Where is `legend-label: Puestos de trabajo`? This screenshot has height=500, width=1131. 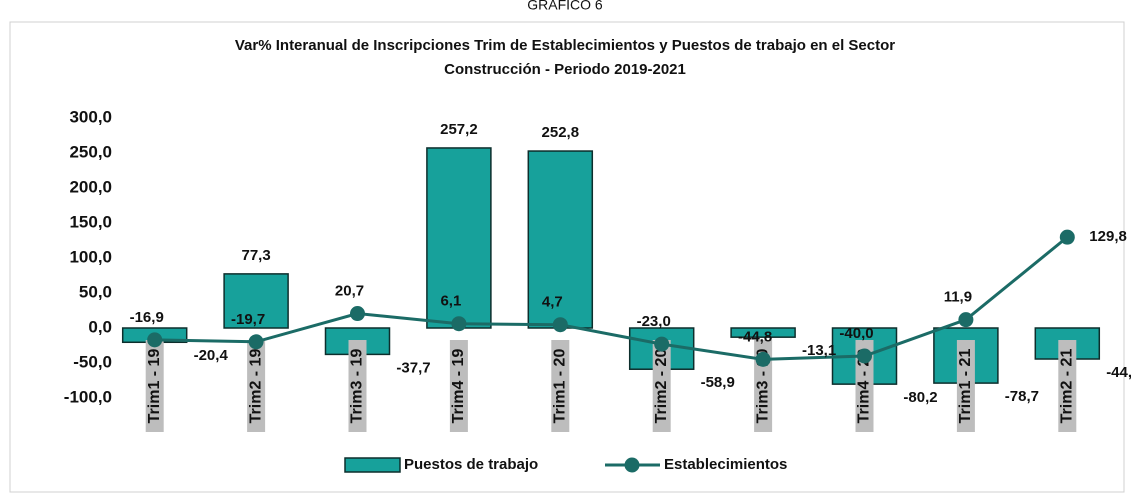
legend-label: Puestos de trabajo is located at coordinates (471, 464).